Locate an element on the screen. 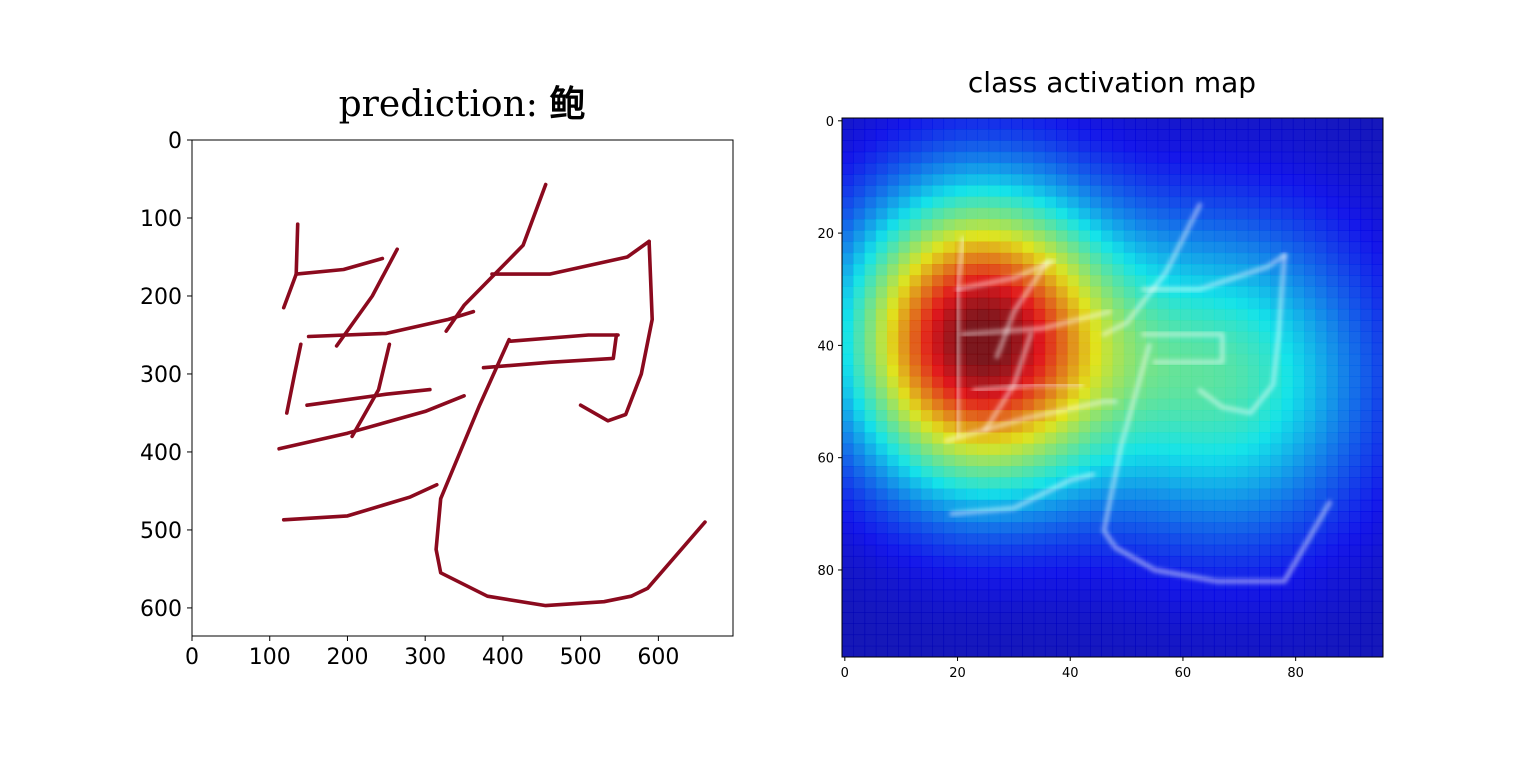 The width and height of the screenshot is (1536, 767). y-tick-label: 40 is located at coordinates (825, 346).